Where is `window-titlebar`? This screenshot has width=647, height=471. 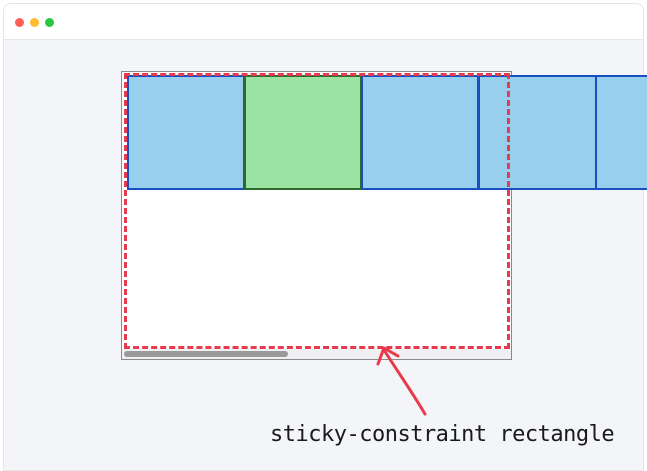 window-titlebar is located at coordinates (323, 22).